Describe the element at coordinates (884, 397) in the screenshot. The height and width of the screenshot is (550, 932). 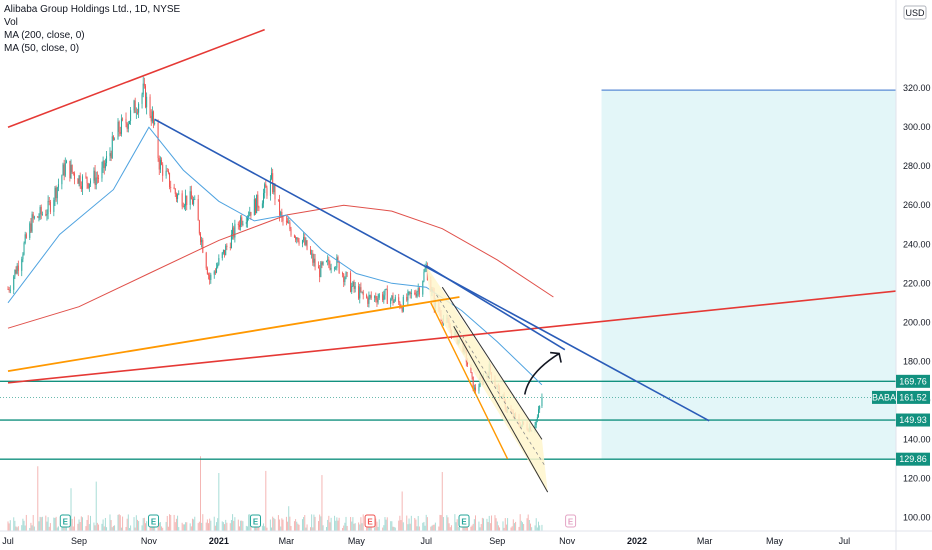
I see `last-symbol-label: BABA` at that location.